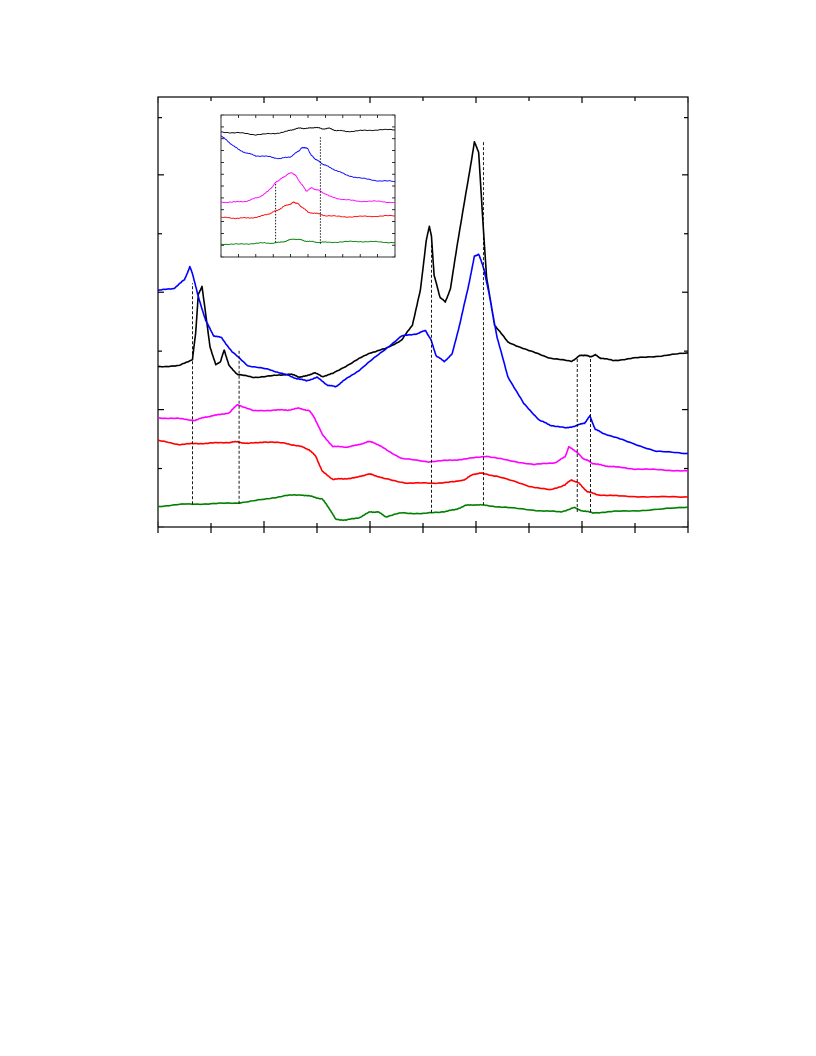 Image resolution: width=816 pixels, height=1056 pixels. I want to click on inset-plot-frame, so click(308, 186).